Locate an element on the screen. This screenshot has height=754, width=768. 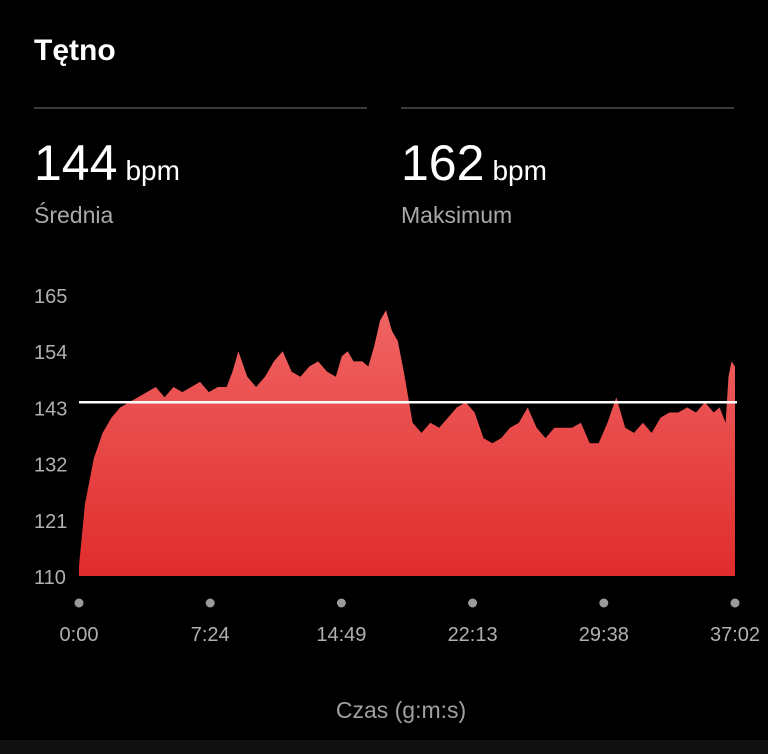
y-tick-label-5: 165 is located at coordinates (50, 297).